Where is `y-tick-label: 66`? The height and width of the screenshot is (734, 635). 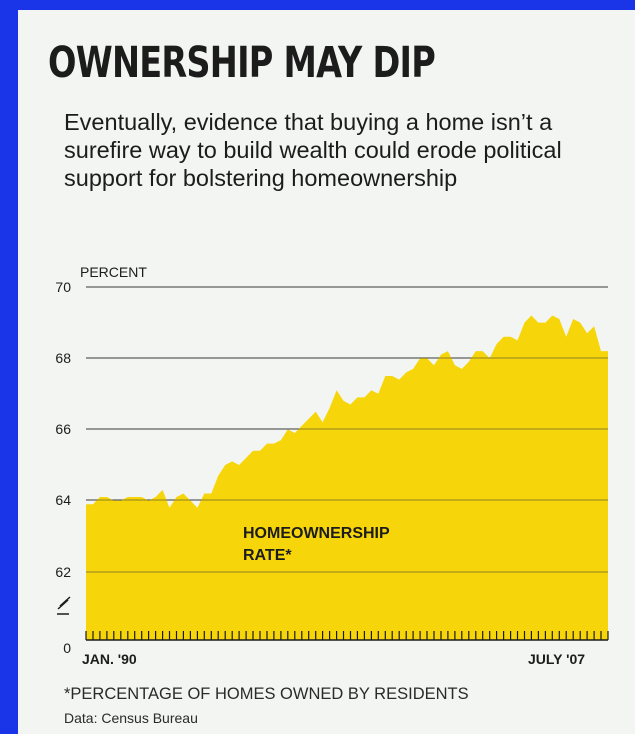
y-tick-label: 66 is located at coordinates (63, 429).